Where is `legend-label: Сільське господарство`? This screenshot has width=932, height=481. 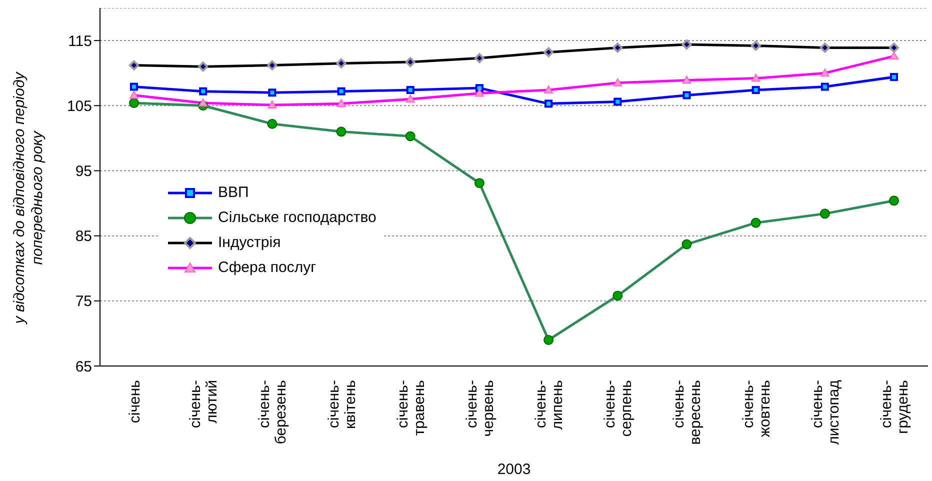
legend-label: Сільське господарство is located at coordinates (297, 217).